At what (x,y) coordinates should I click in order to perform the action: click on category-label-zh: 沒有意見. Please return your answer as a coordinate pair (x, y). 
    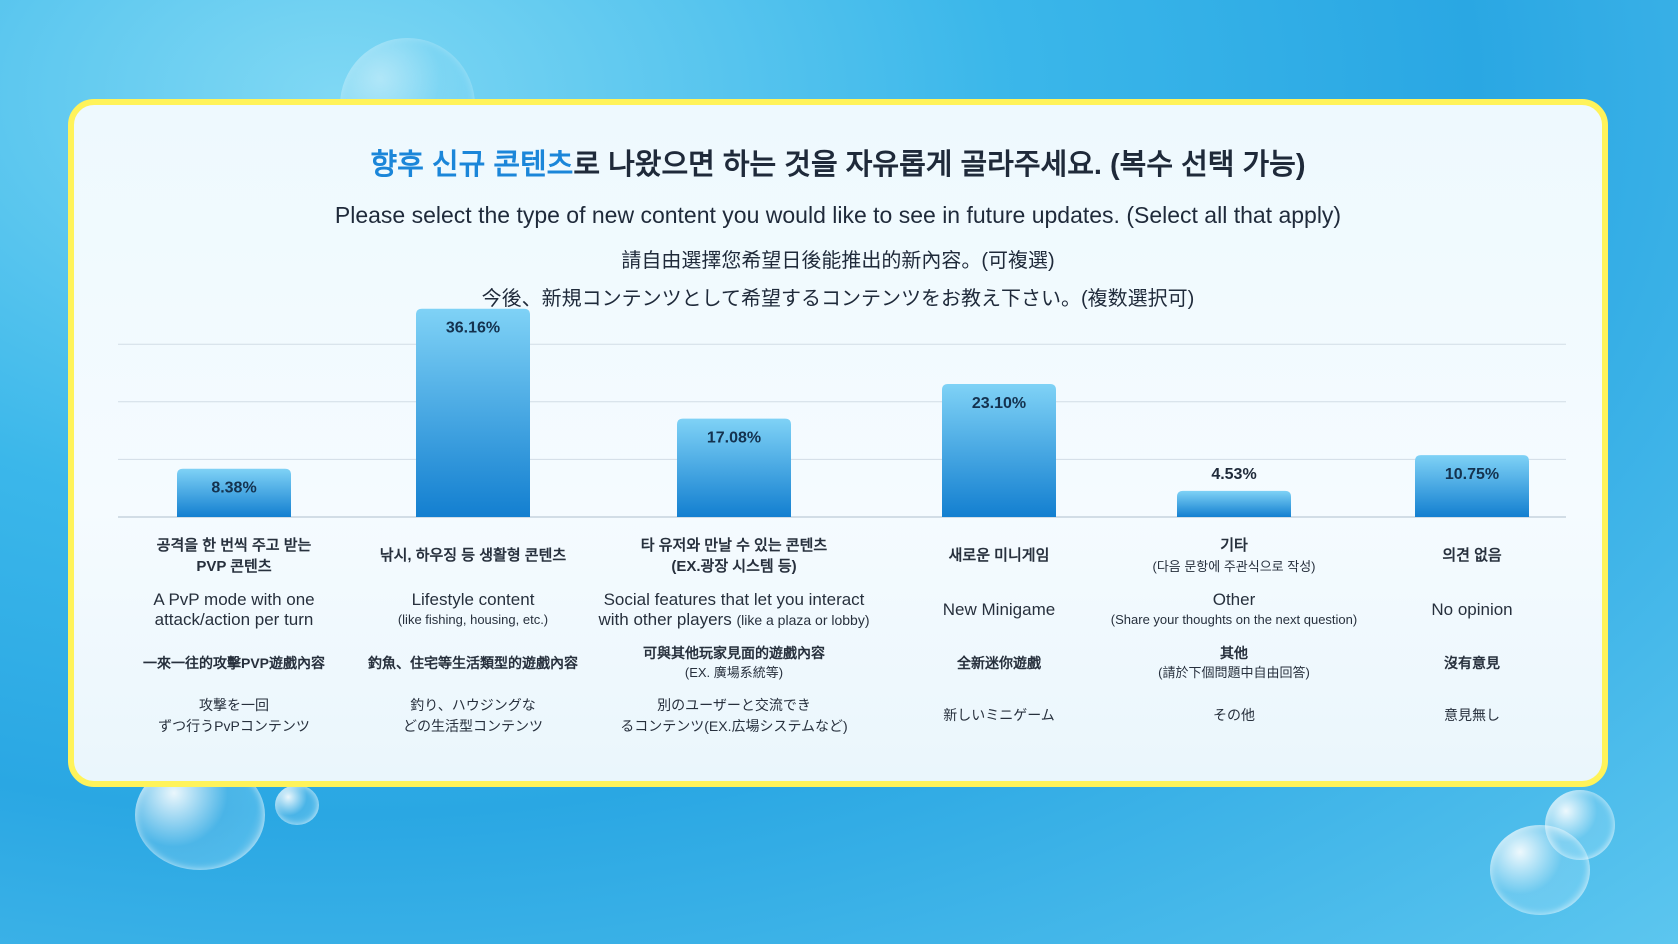
    Looking at the image, I should click on (1472, 663).